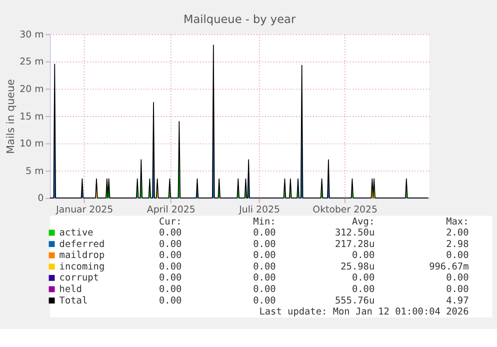  Describe the element at coordinates (32, 144) in the screenshot. I see `y-tick-label: 10 m` at that location.